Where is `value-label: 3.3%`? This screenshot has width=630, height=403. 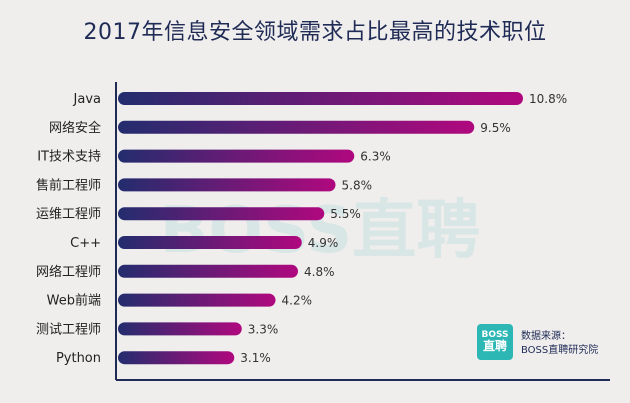
value-label: 3.3% is located at coordinates (263, 329).